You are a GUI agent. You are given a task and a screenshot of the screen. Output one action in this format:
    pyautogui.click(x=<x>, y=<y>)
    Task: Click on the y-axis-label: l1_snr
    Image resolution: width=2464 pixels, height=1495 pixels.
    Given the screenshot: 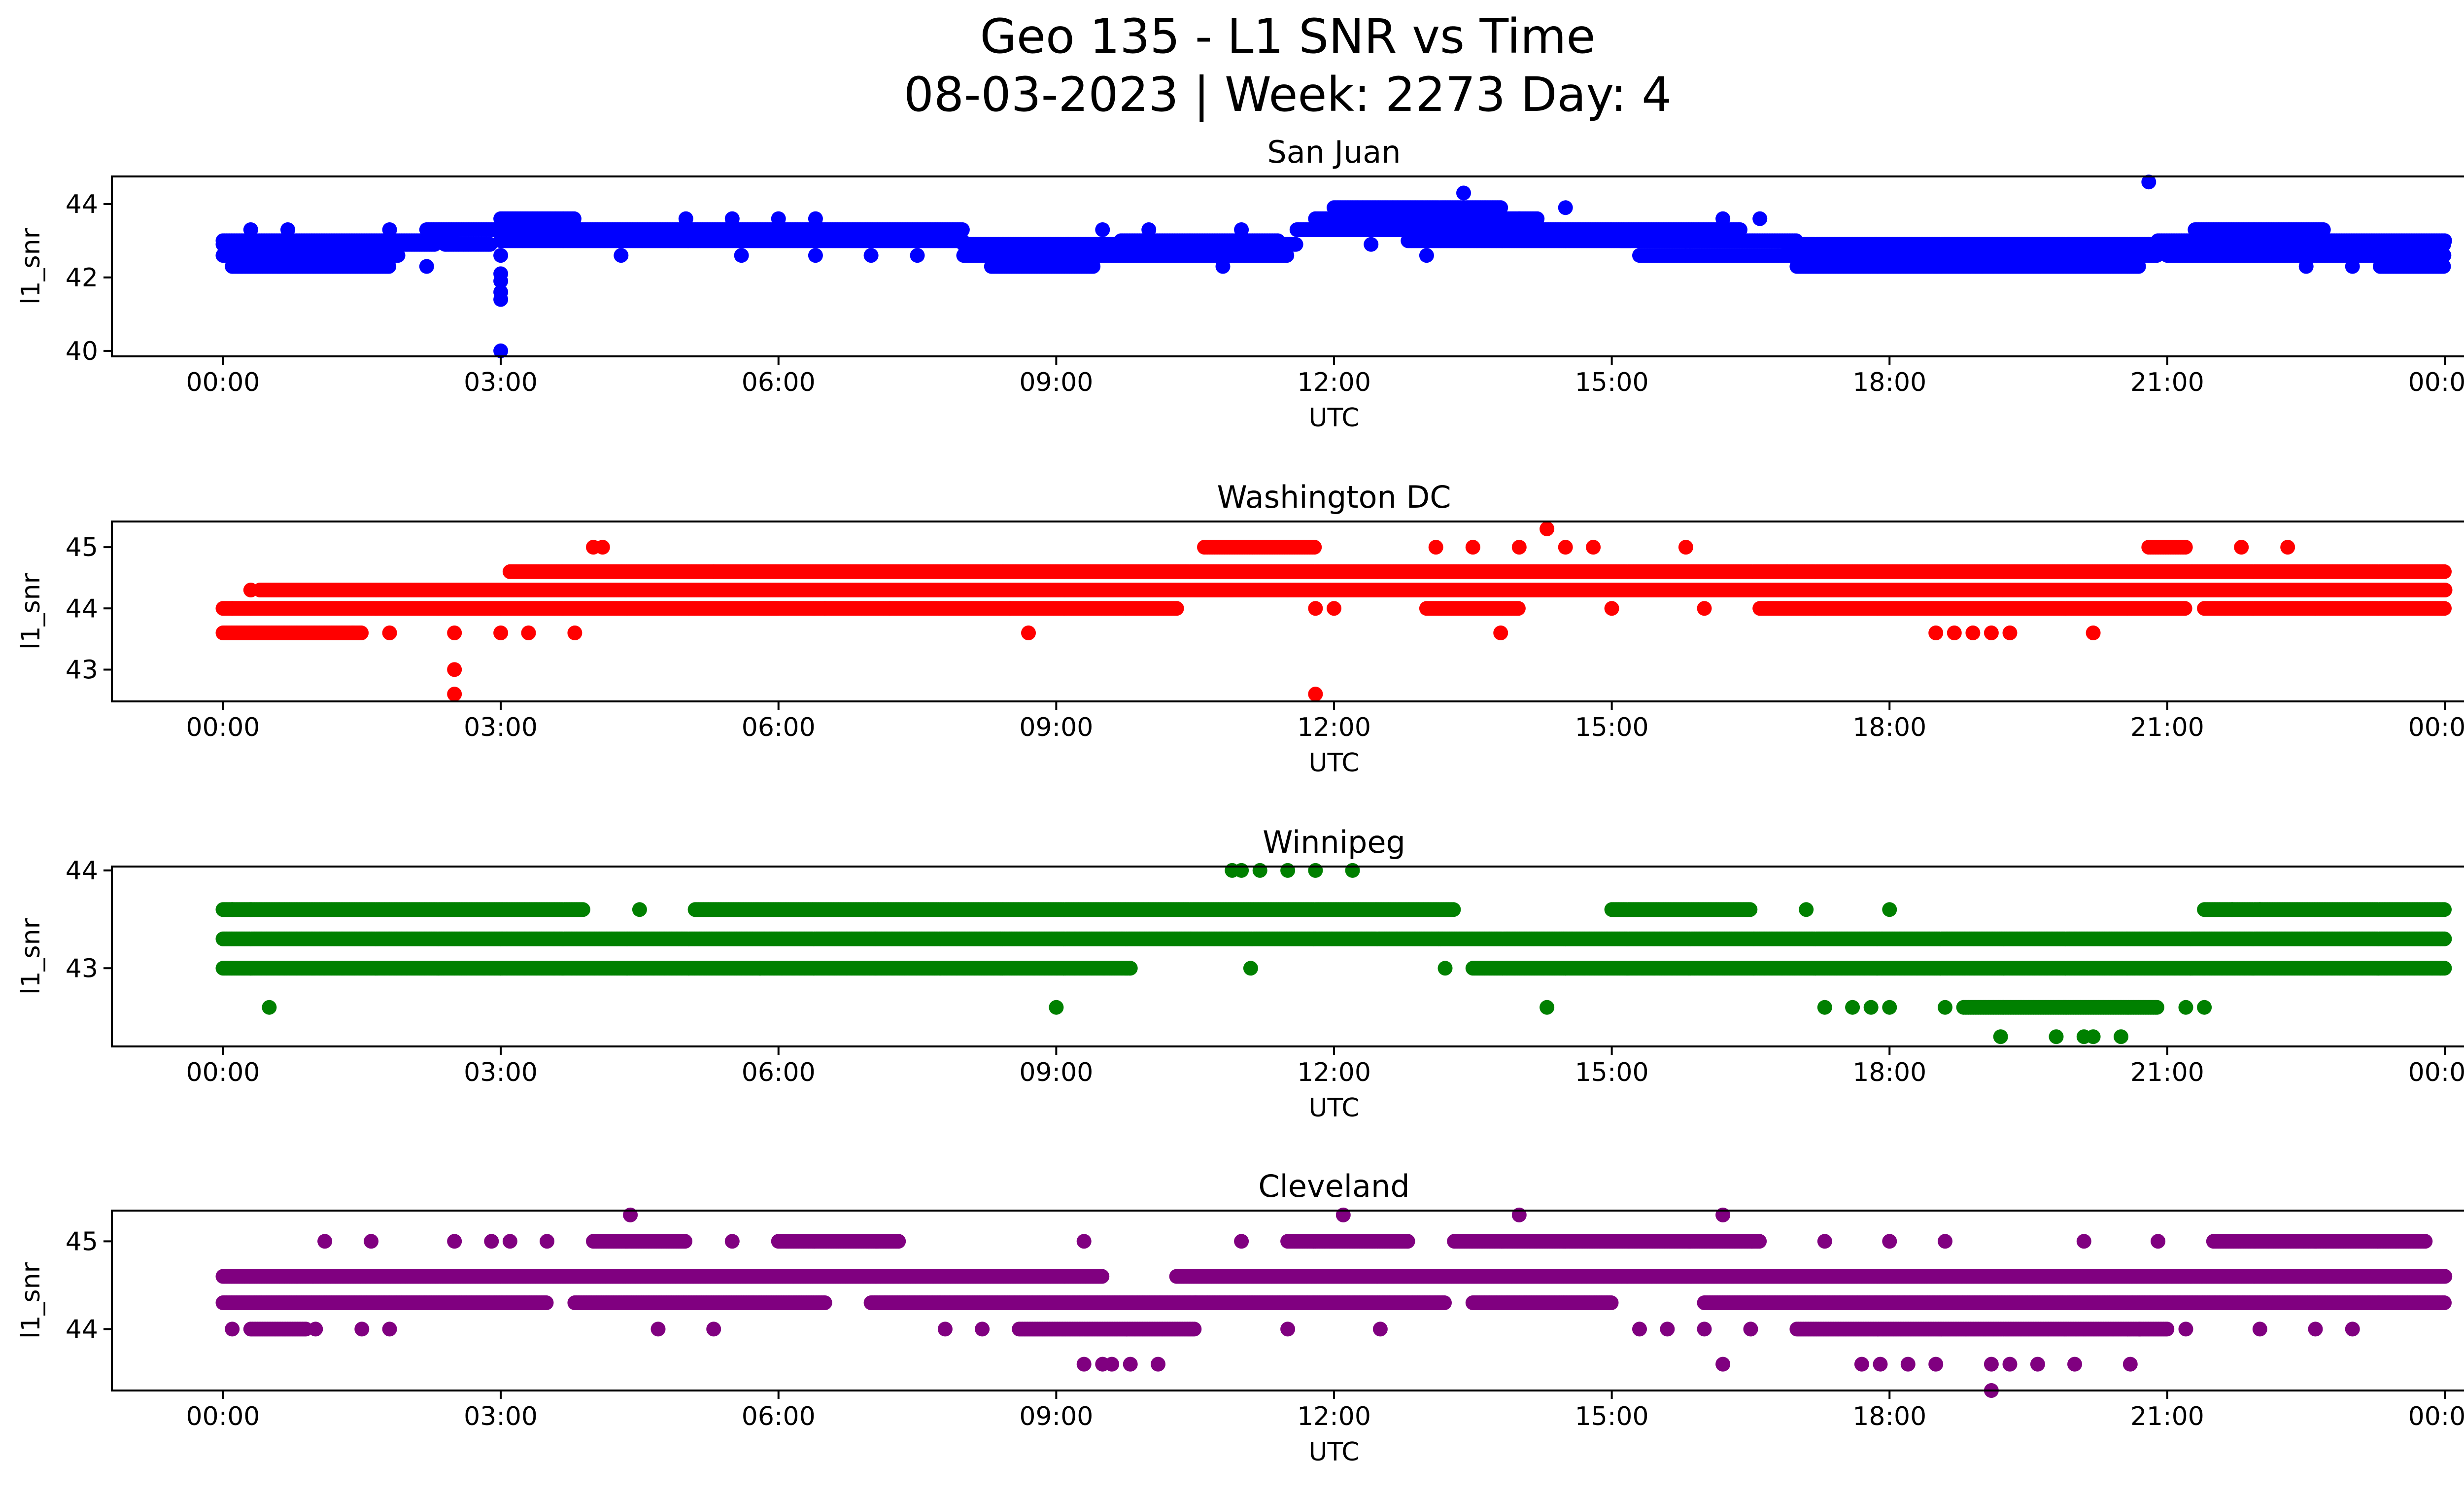 What is the action you would take?
    pyautogui.click(x=31, y=266)
    